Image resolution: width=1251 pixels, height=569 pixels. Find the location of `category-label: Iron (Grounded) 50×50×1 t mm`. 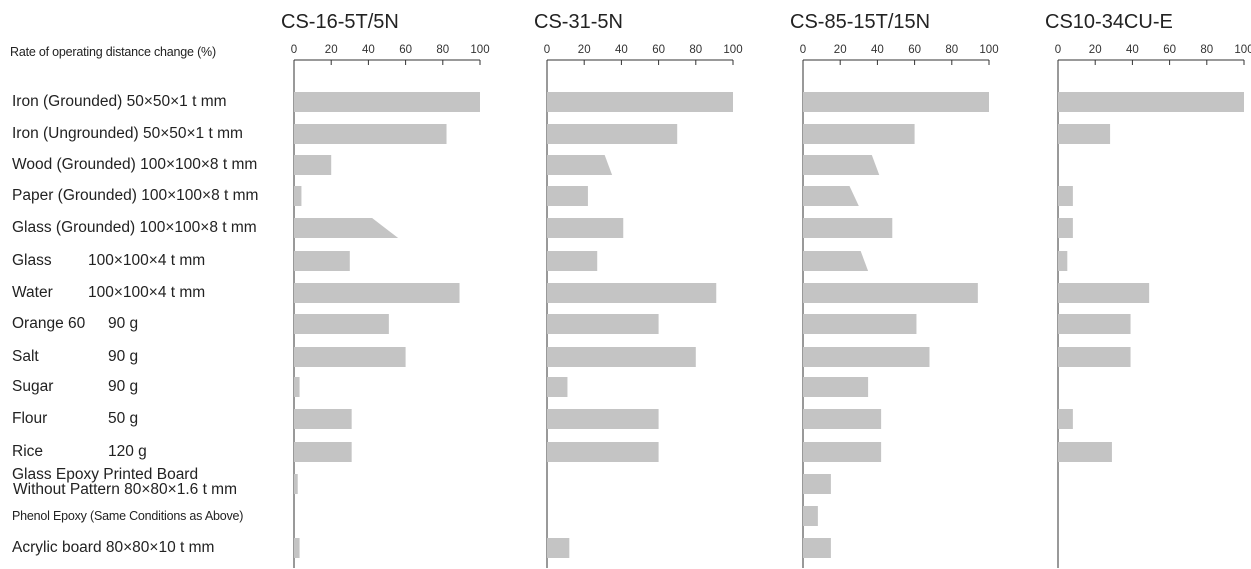

category-label: Iron (Grounded) 50×50×1 t mm is located at coordinates (119, 102).